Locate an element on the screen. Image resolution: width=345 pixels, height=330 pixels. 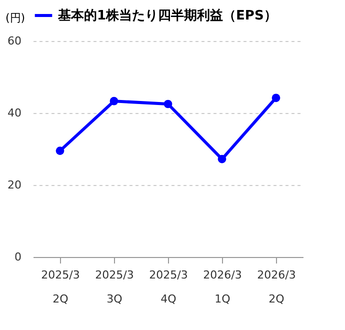
y-tick-label: 60 is located at coordinates (15, 41).